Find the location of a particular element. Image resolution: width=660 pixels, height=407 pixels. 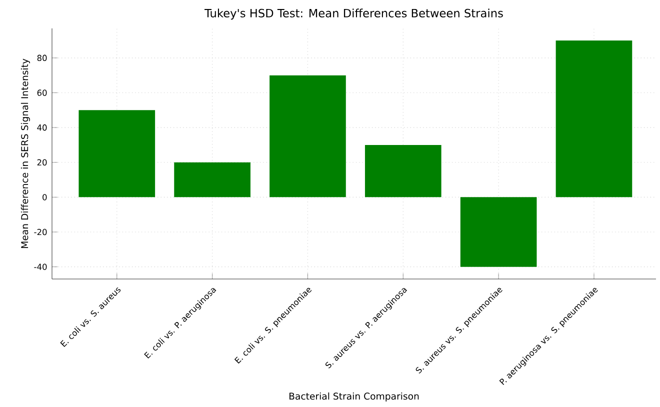

chart-title: Tukey's HSD Test: Mean Differences Between Strains is located at coordinates (353, 14).